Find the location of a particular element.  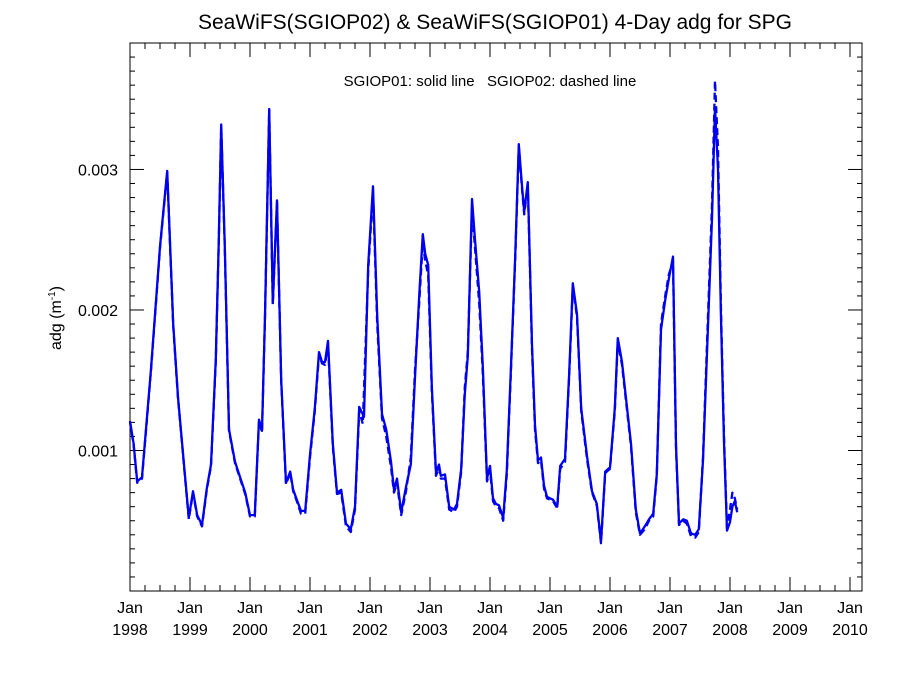

y-axis-label-end: ) is located at coordinates (56, 288).